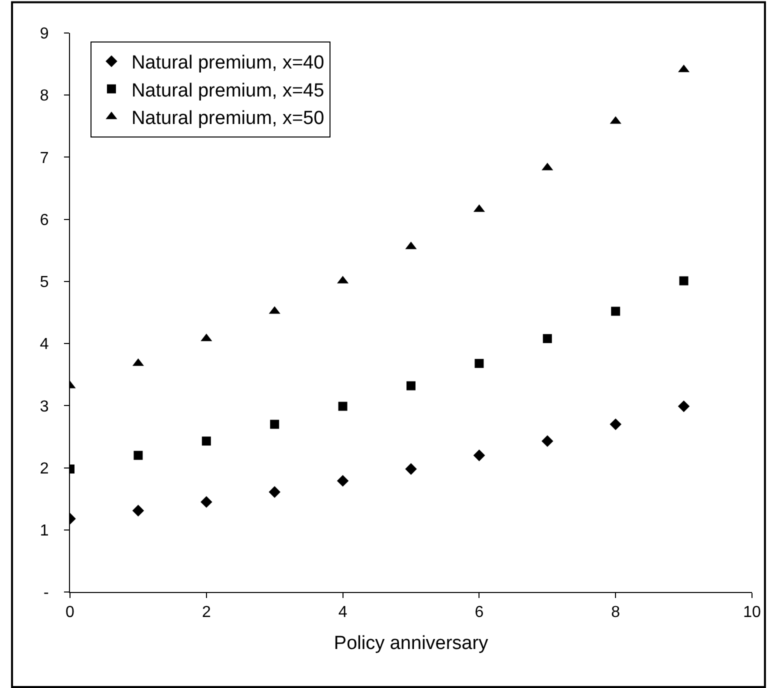 Image resolution: width=773 pixels, height=688 pixels. Describe the element at coordinates (70, 613) in the screenshot. I see `x-tick-label: 0` at that location.